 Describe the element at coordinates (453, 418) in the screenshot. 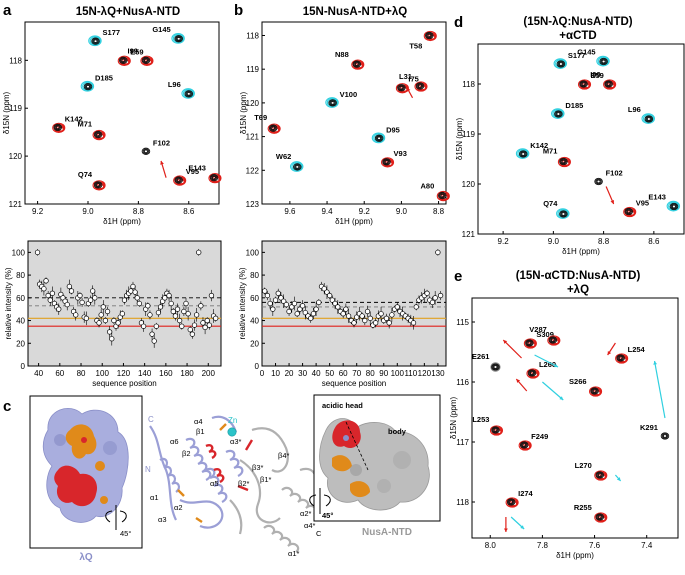

I see `y-axis-label: δ15N (ppm)` at that location.